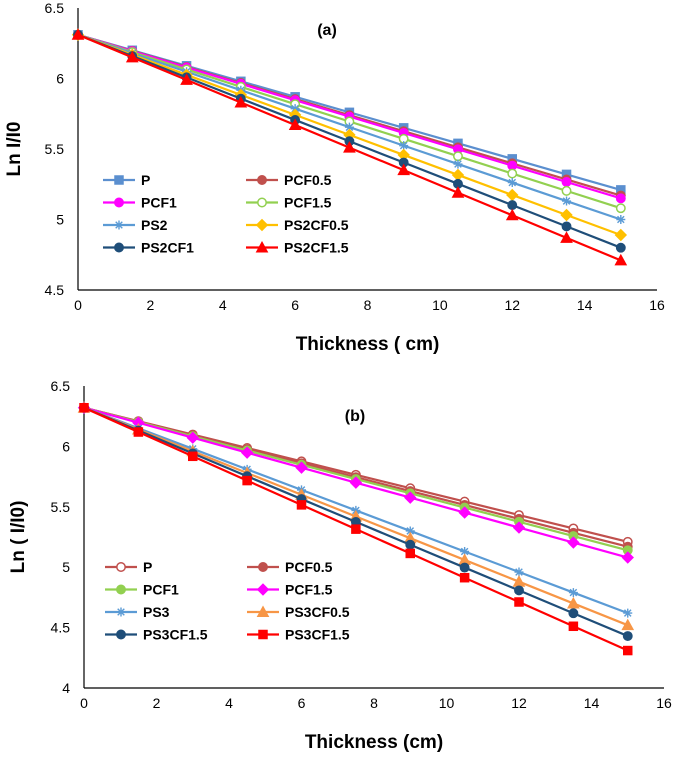 This screenshot has height=758, width=685. Describe the element at coordinates (374, 742) in the screenshot. I see `x-axis-title: Thickness (cm)` at that location.